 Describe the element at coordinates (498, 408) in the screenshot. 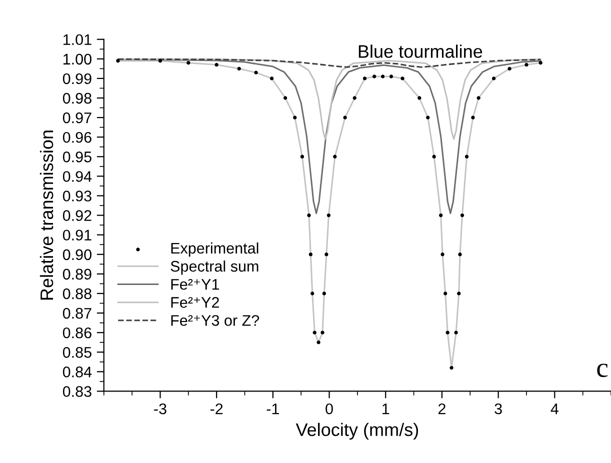

I see `x-tick-label: 3` at that location.